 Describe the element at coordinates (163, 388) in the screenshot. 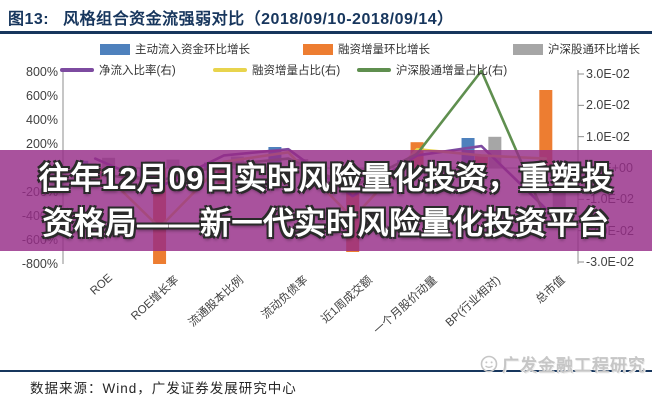

I see `data-source-note: 数据来源：Wind，广发证券发展研究中心` at that location.